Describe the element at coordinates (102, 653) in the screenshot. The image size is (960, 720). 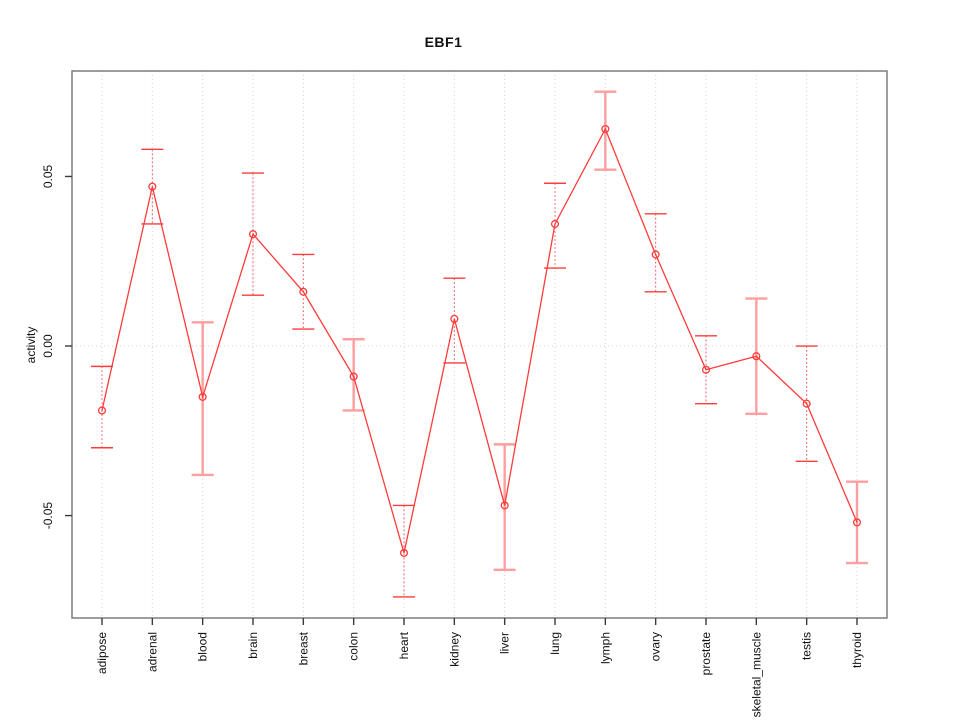
I see `x-tick-label: adipose` at that location.